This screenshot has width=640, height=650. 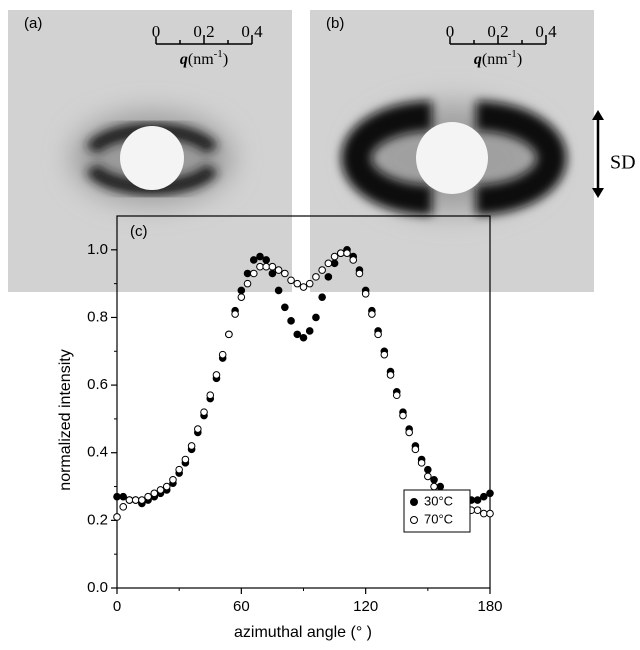 What do you see at coordinates (598, 154) in the screenshot?
I see `sd-arrow` at bounding box center [598, 154].